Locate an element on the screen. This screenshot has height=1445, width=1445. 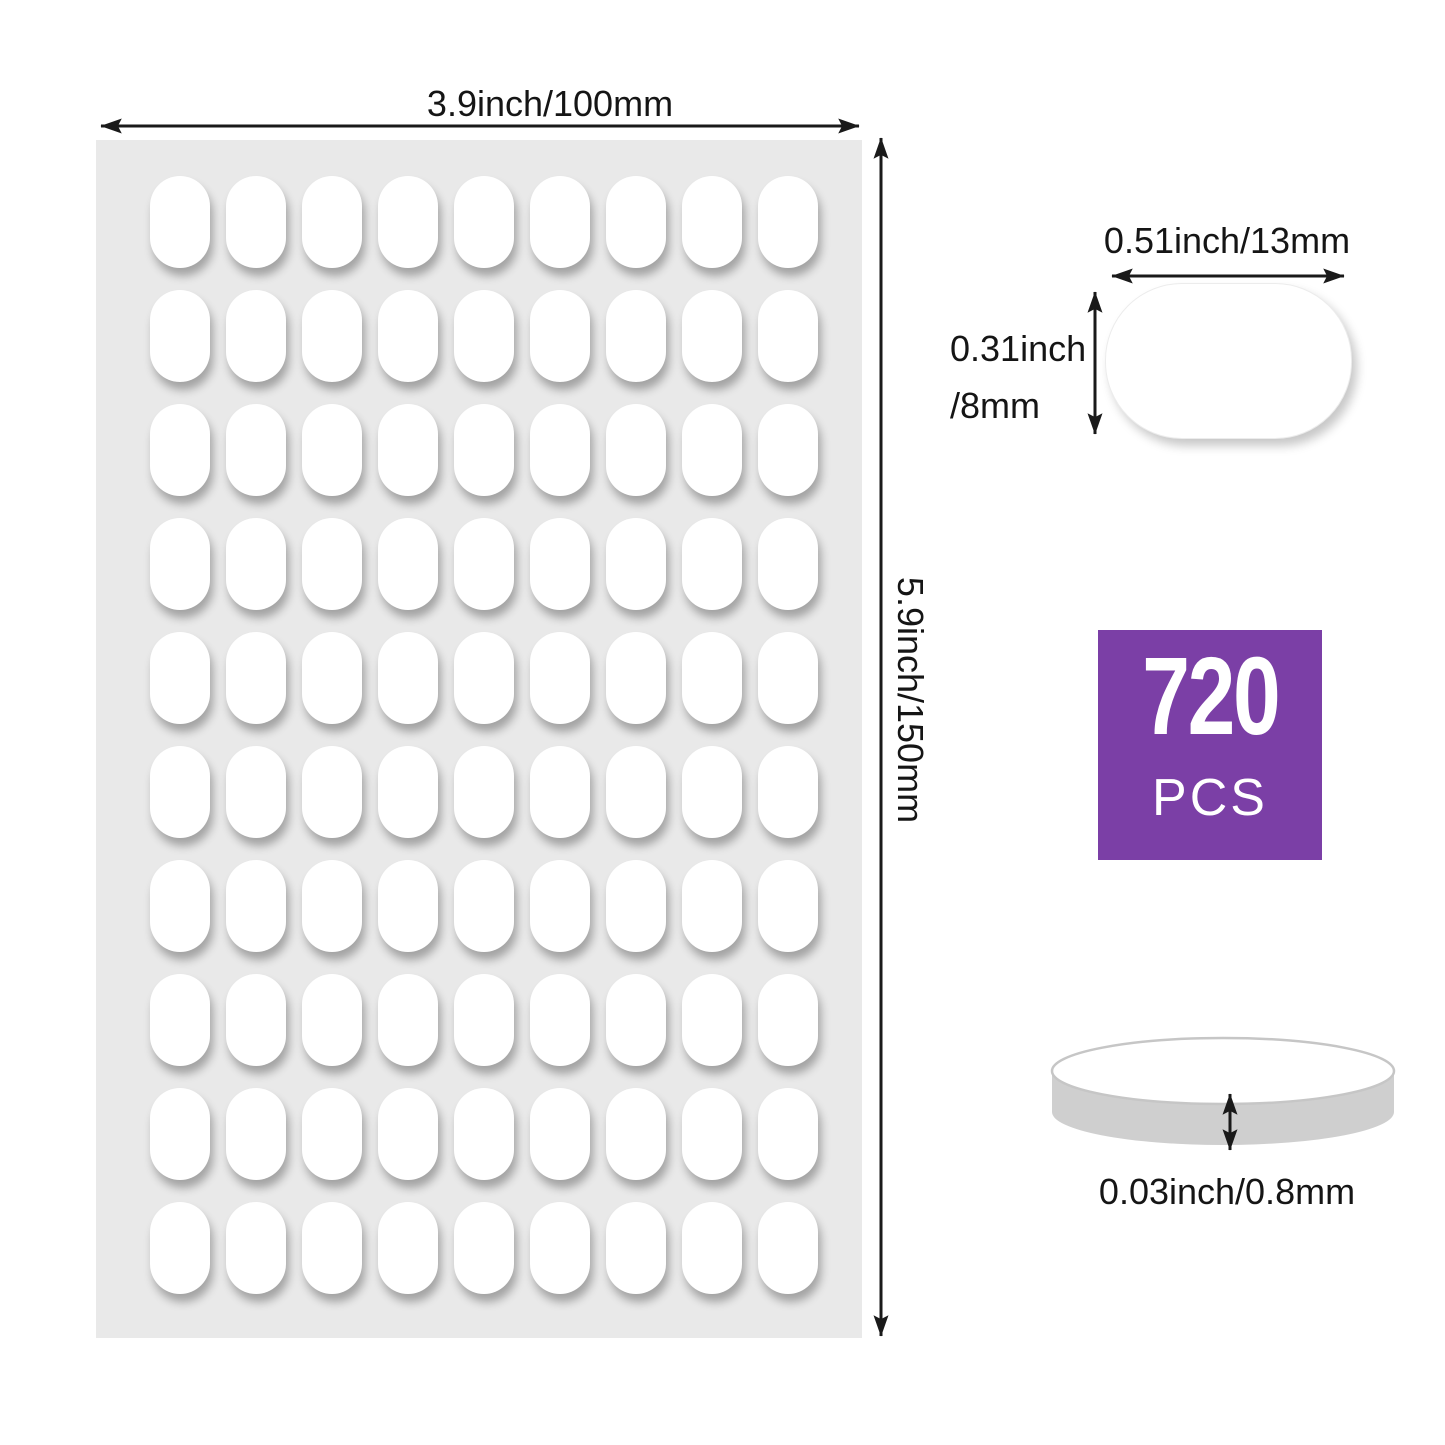
badge-count: 720 is located at coordinates (1210, 696).